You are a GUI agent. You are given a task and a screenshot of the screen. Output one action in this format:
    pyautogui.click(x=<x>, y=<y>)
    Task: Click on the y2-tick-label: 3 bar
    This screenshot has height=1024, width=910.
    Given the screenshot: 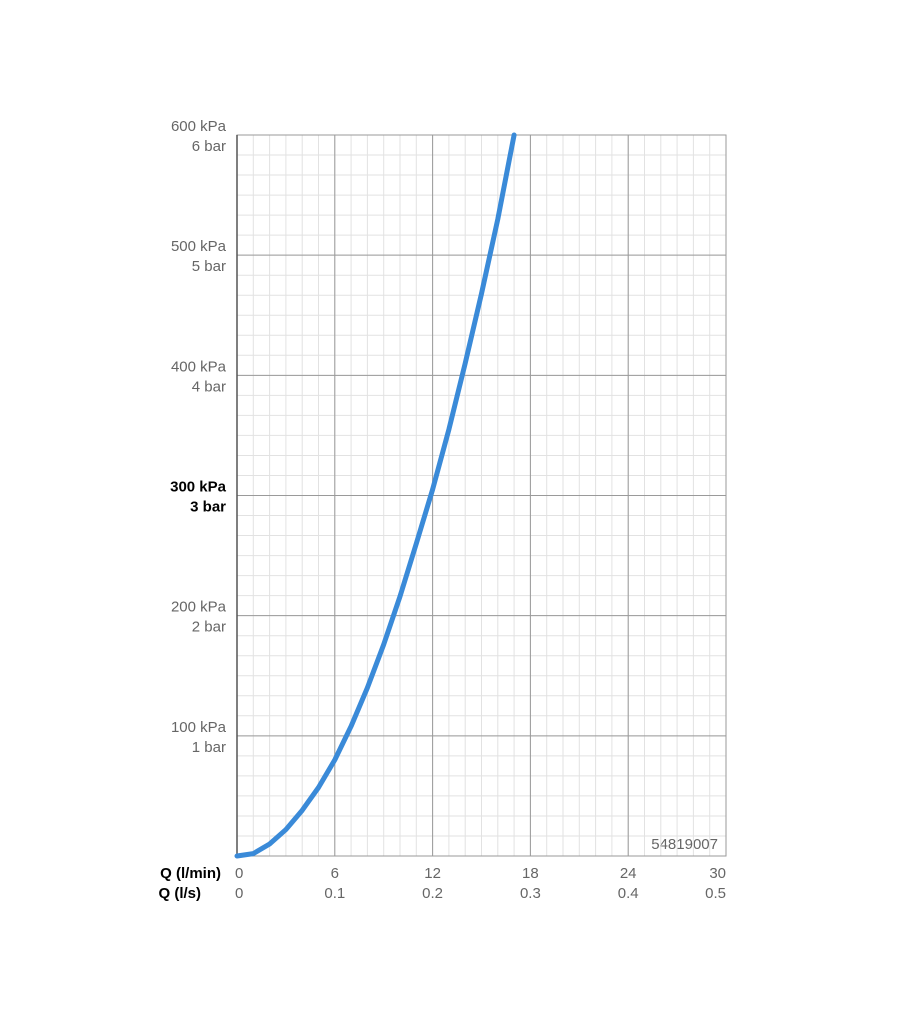 What is the action you would take?
    pyautogui.click(x=208, y=506)
    